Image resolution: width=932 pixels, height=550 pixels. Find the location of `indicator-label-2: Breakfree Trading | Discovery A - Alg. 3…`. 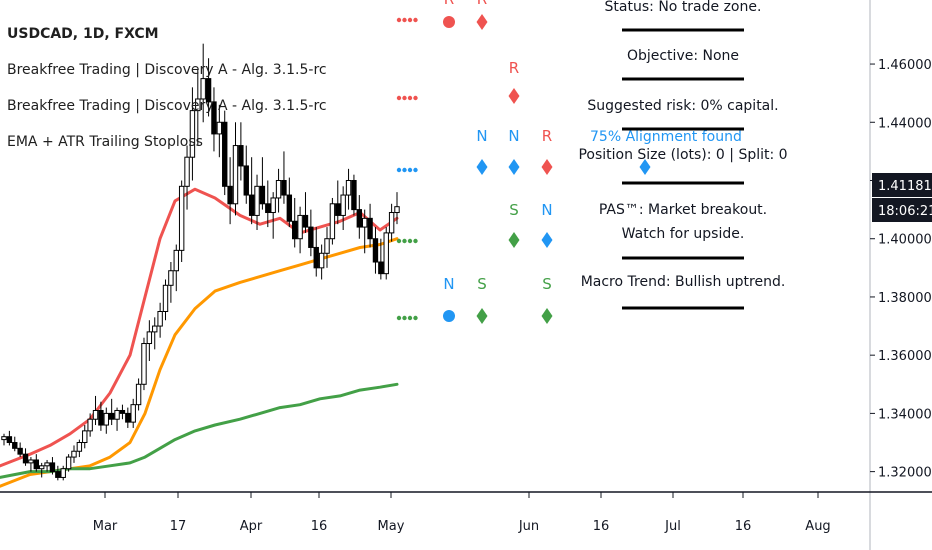

indicator-label-2: Breakfree Trading | Discovery A - Alg. 3… is located at coordinates (167, 106).